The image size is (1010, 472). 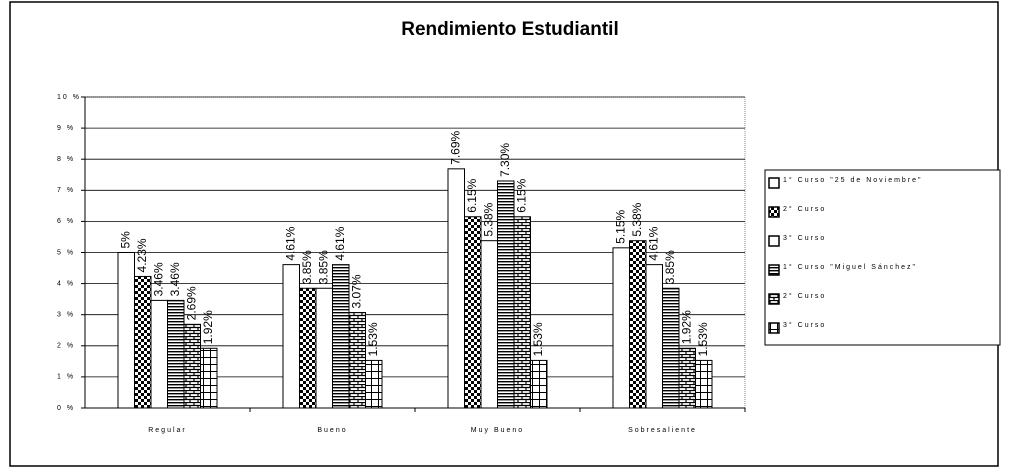 What do you see at coordinates (69, 97) in the screenshot?
I see `y-tick-label: 10 %` at bounding box center [69, 97].